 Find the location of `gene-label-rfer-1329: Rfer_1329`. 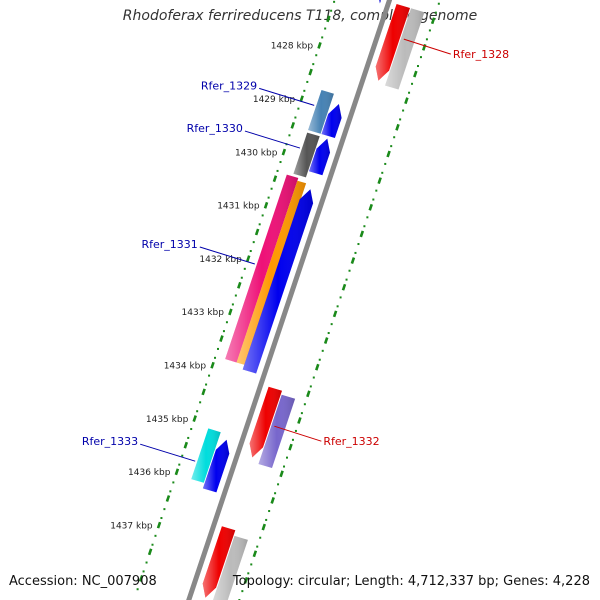

gene-label-rfer-1329: Rfer_1329 is located at coordinates (258, 92).